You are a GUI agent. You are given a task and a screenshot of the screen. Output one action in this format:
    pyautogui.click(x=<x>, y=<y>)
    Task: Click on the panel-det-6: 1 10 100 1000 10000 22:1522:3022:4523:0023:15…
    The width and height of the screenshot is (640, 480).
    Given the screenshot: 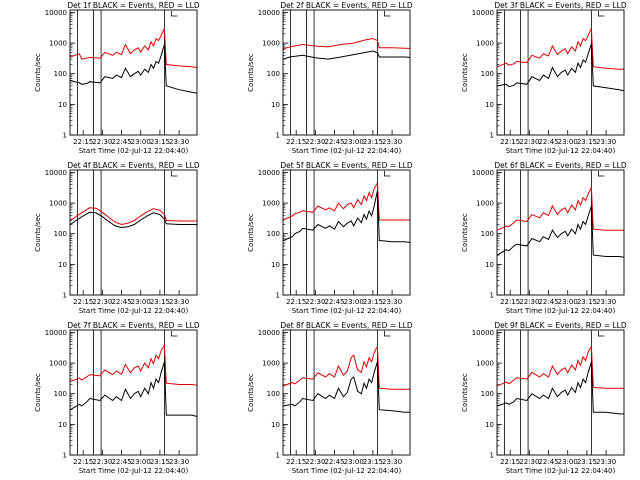 What is the action you would take?
    pyautogui.click(x=544, y=238)
    